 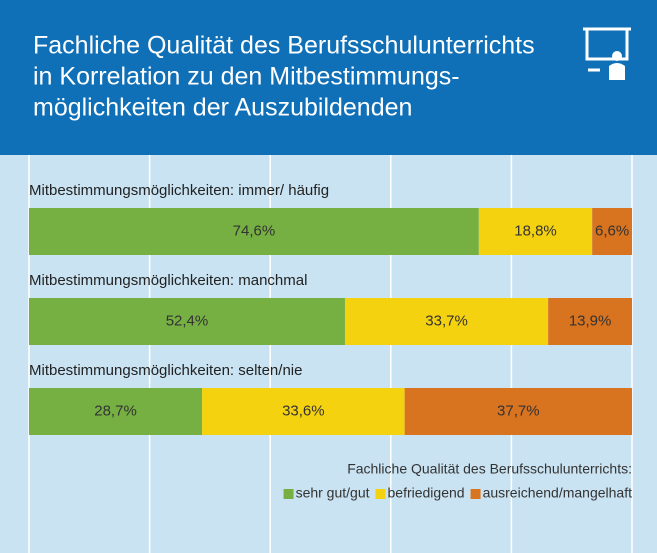 I want to click on legend-label: ausreichend/mangelhaft, so click(x=558, y=493).